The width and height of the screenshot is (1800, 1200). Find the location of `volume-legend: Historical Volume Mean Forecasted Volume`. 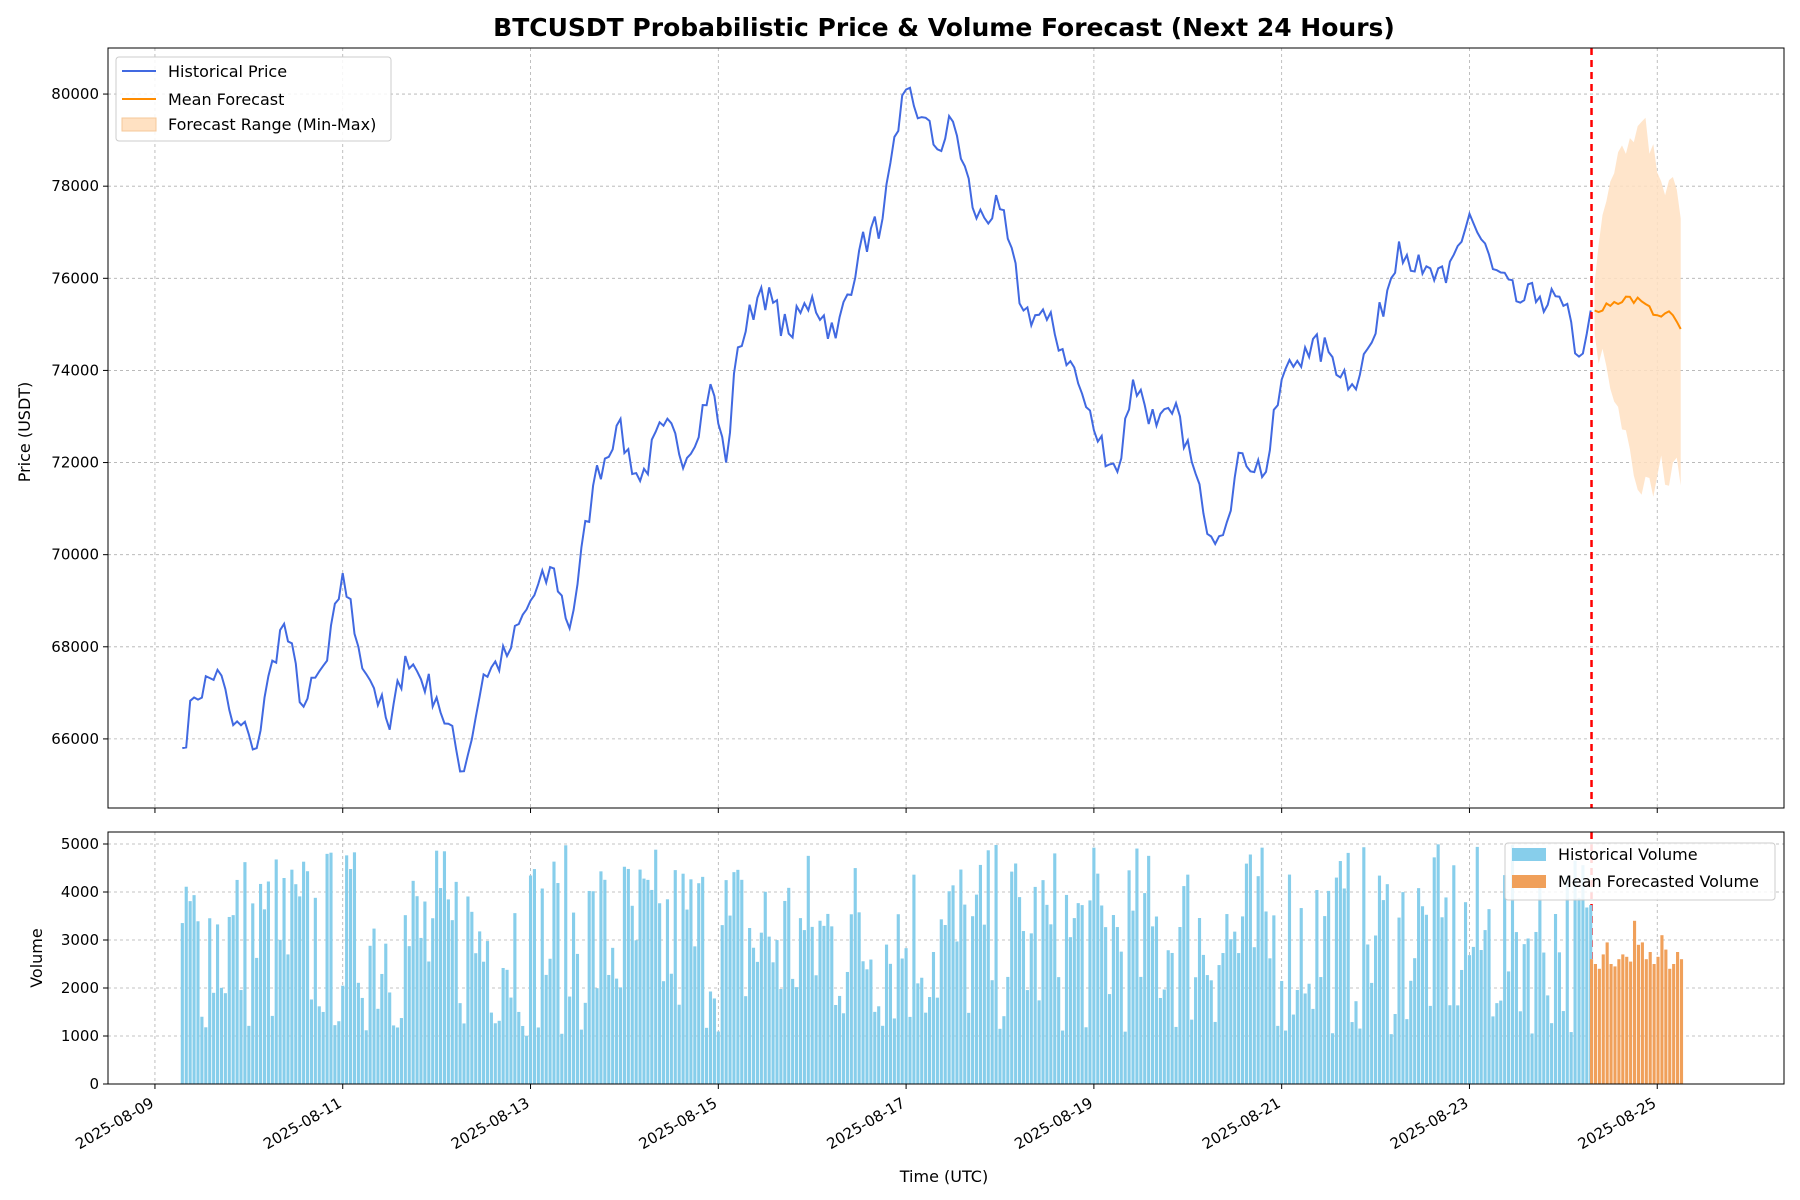

volume-legend: Historical Volume Mean Forecasted Volume is located at coordinates (1640, 871).